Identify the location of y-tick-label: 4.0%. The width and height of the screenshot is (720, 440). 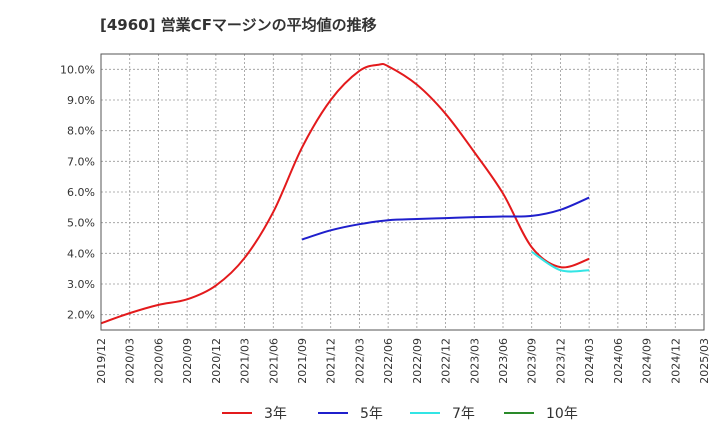
(81, 253).